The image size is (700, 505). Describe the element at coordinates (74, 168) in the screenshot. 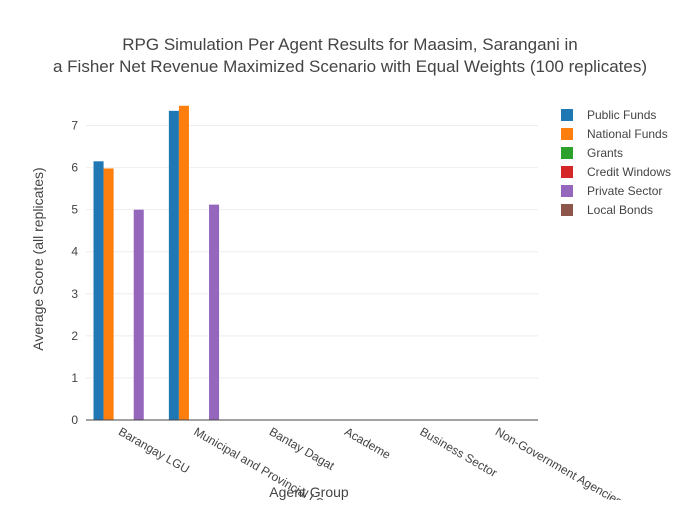

I see `y-tick-label: 6` at that location.